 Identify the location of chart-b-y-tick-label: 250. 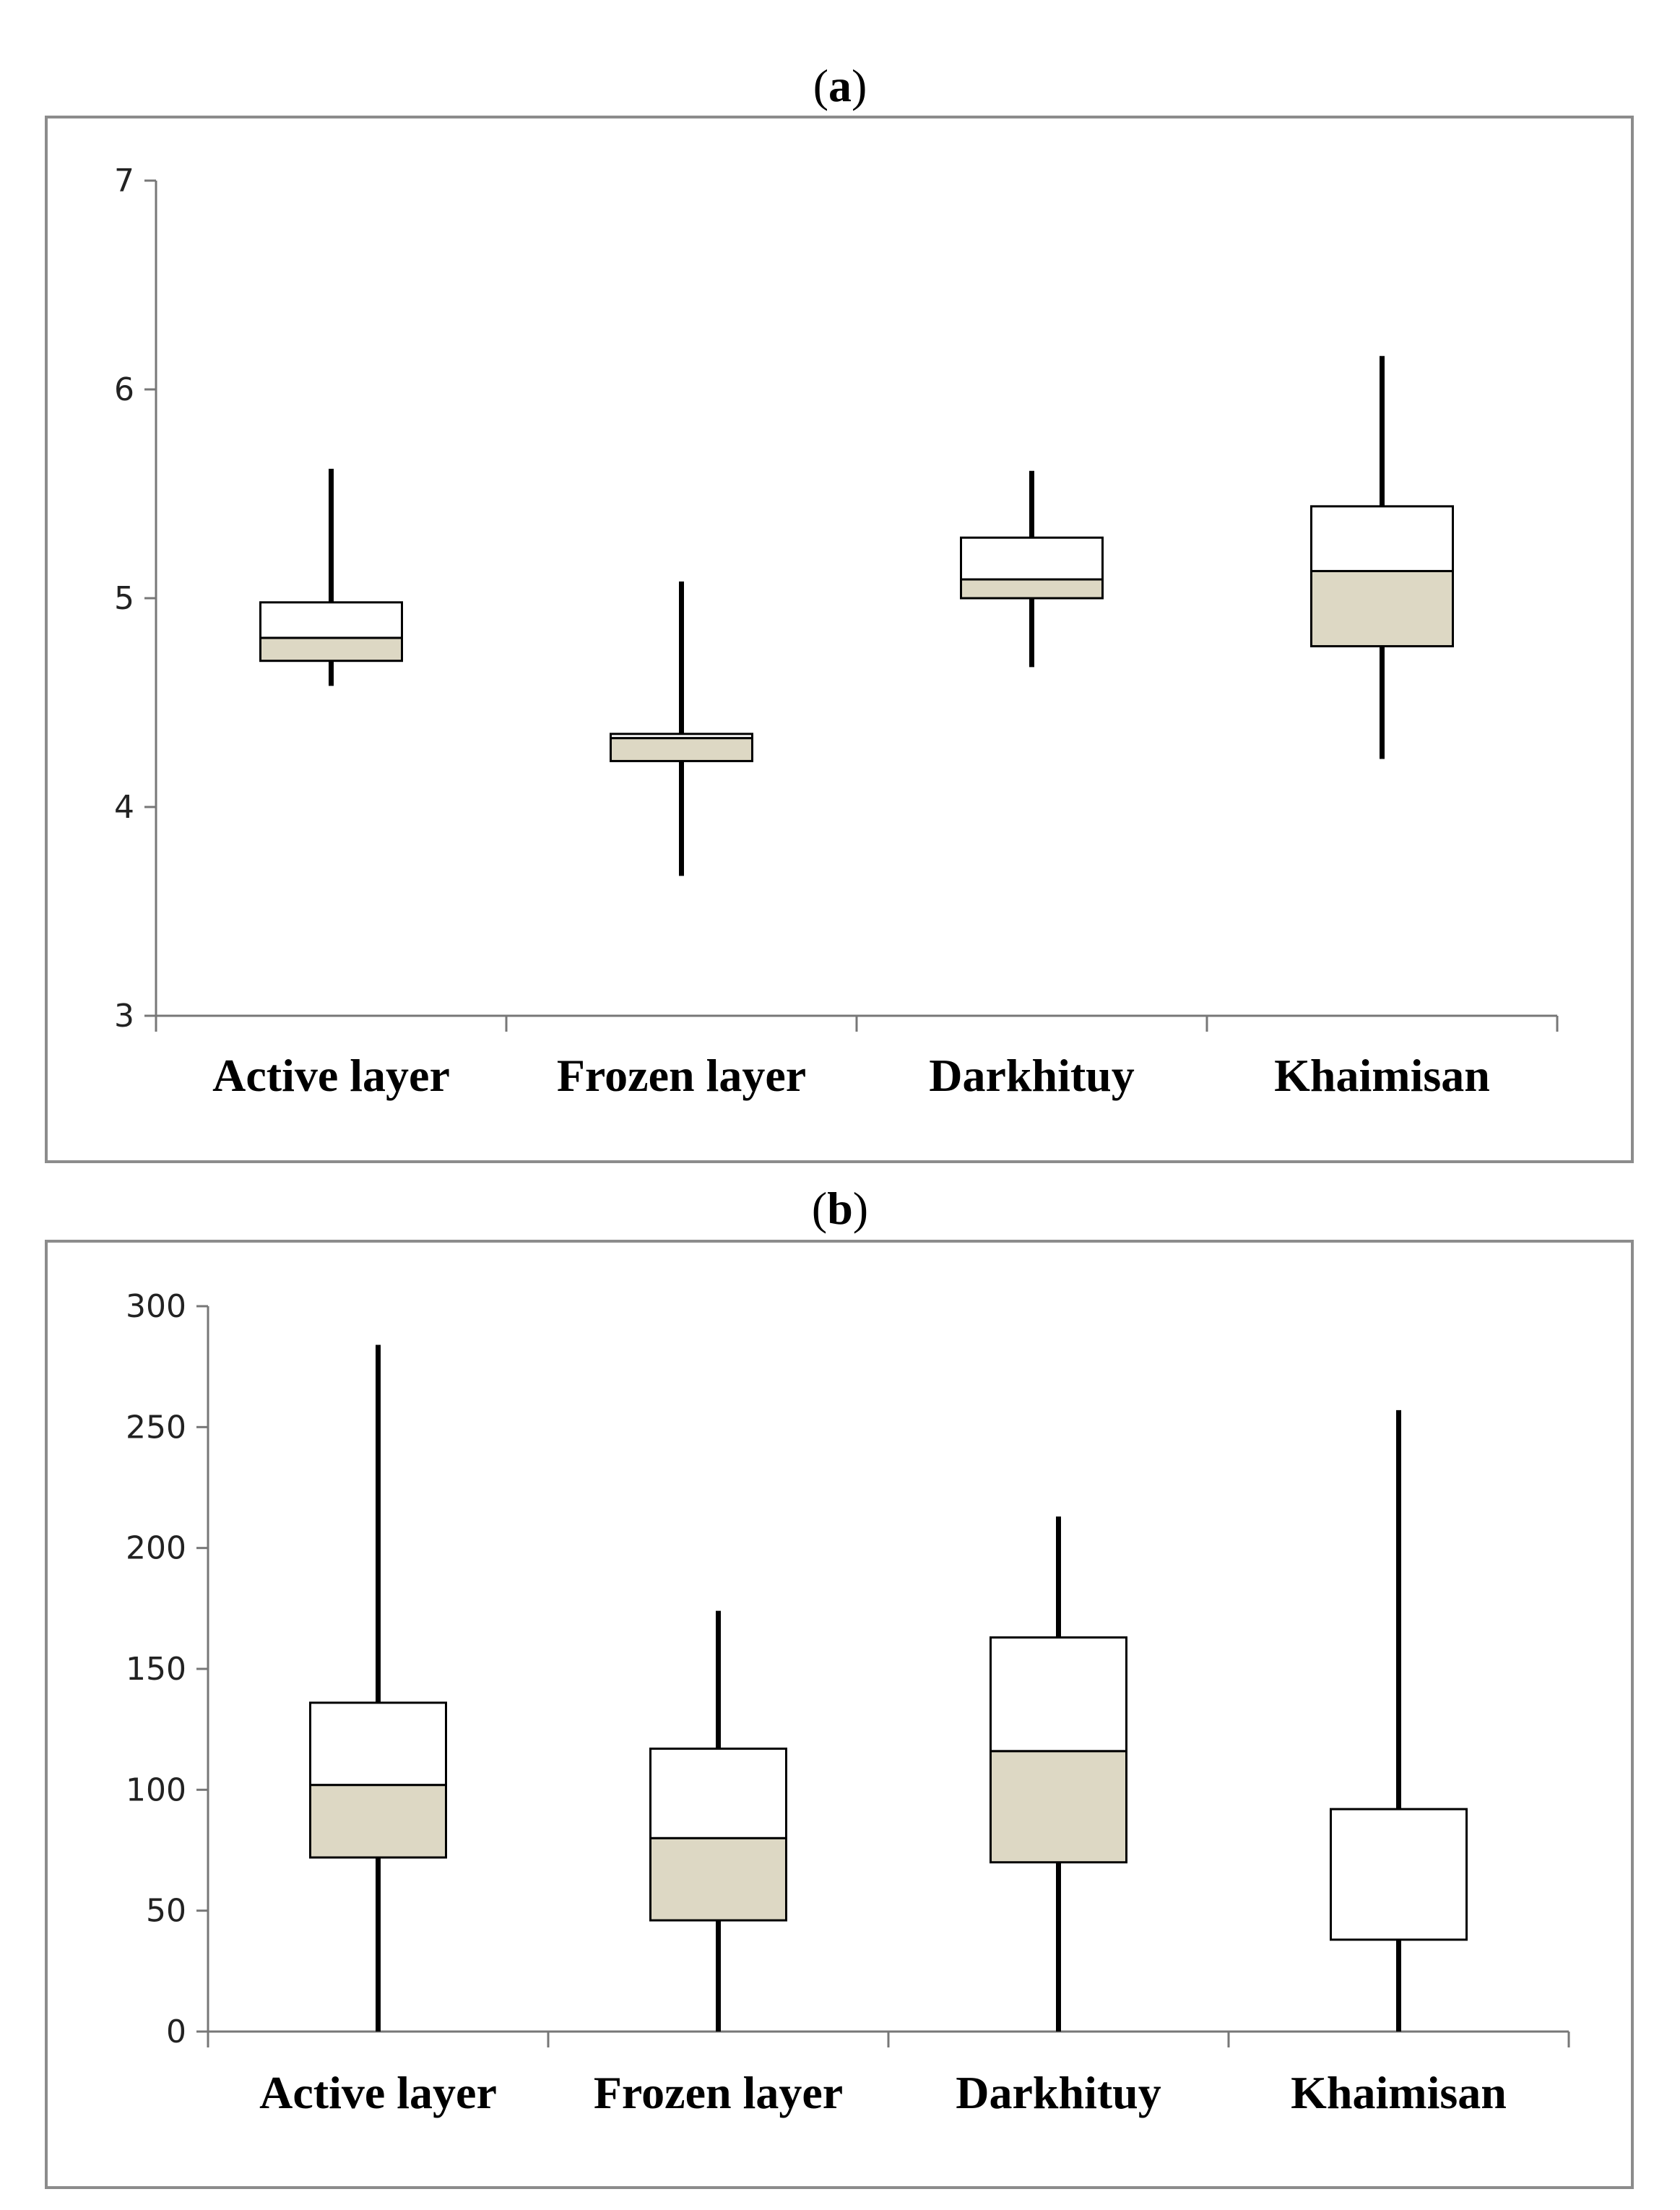
(156, 1427).